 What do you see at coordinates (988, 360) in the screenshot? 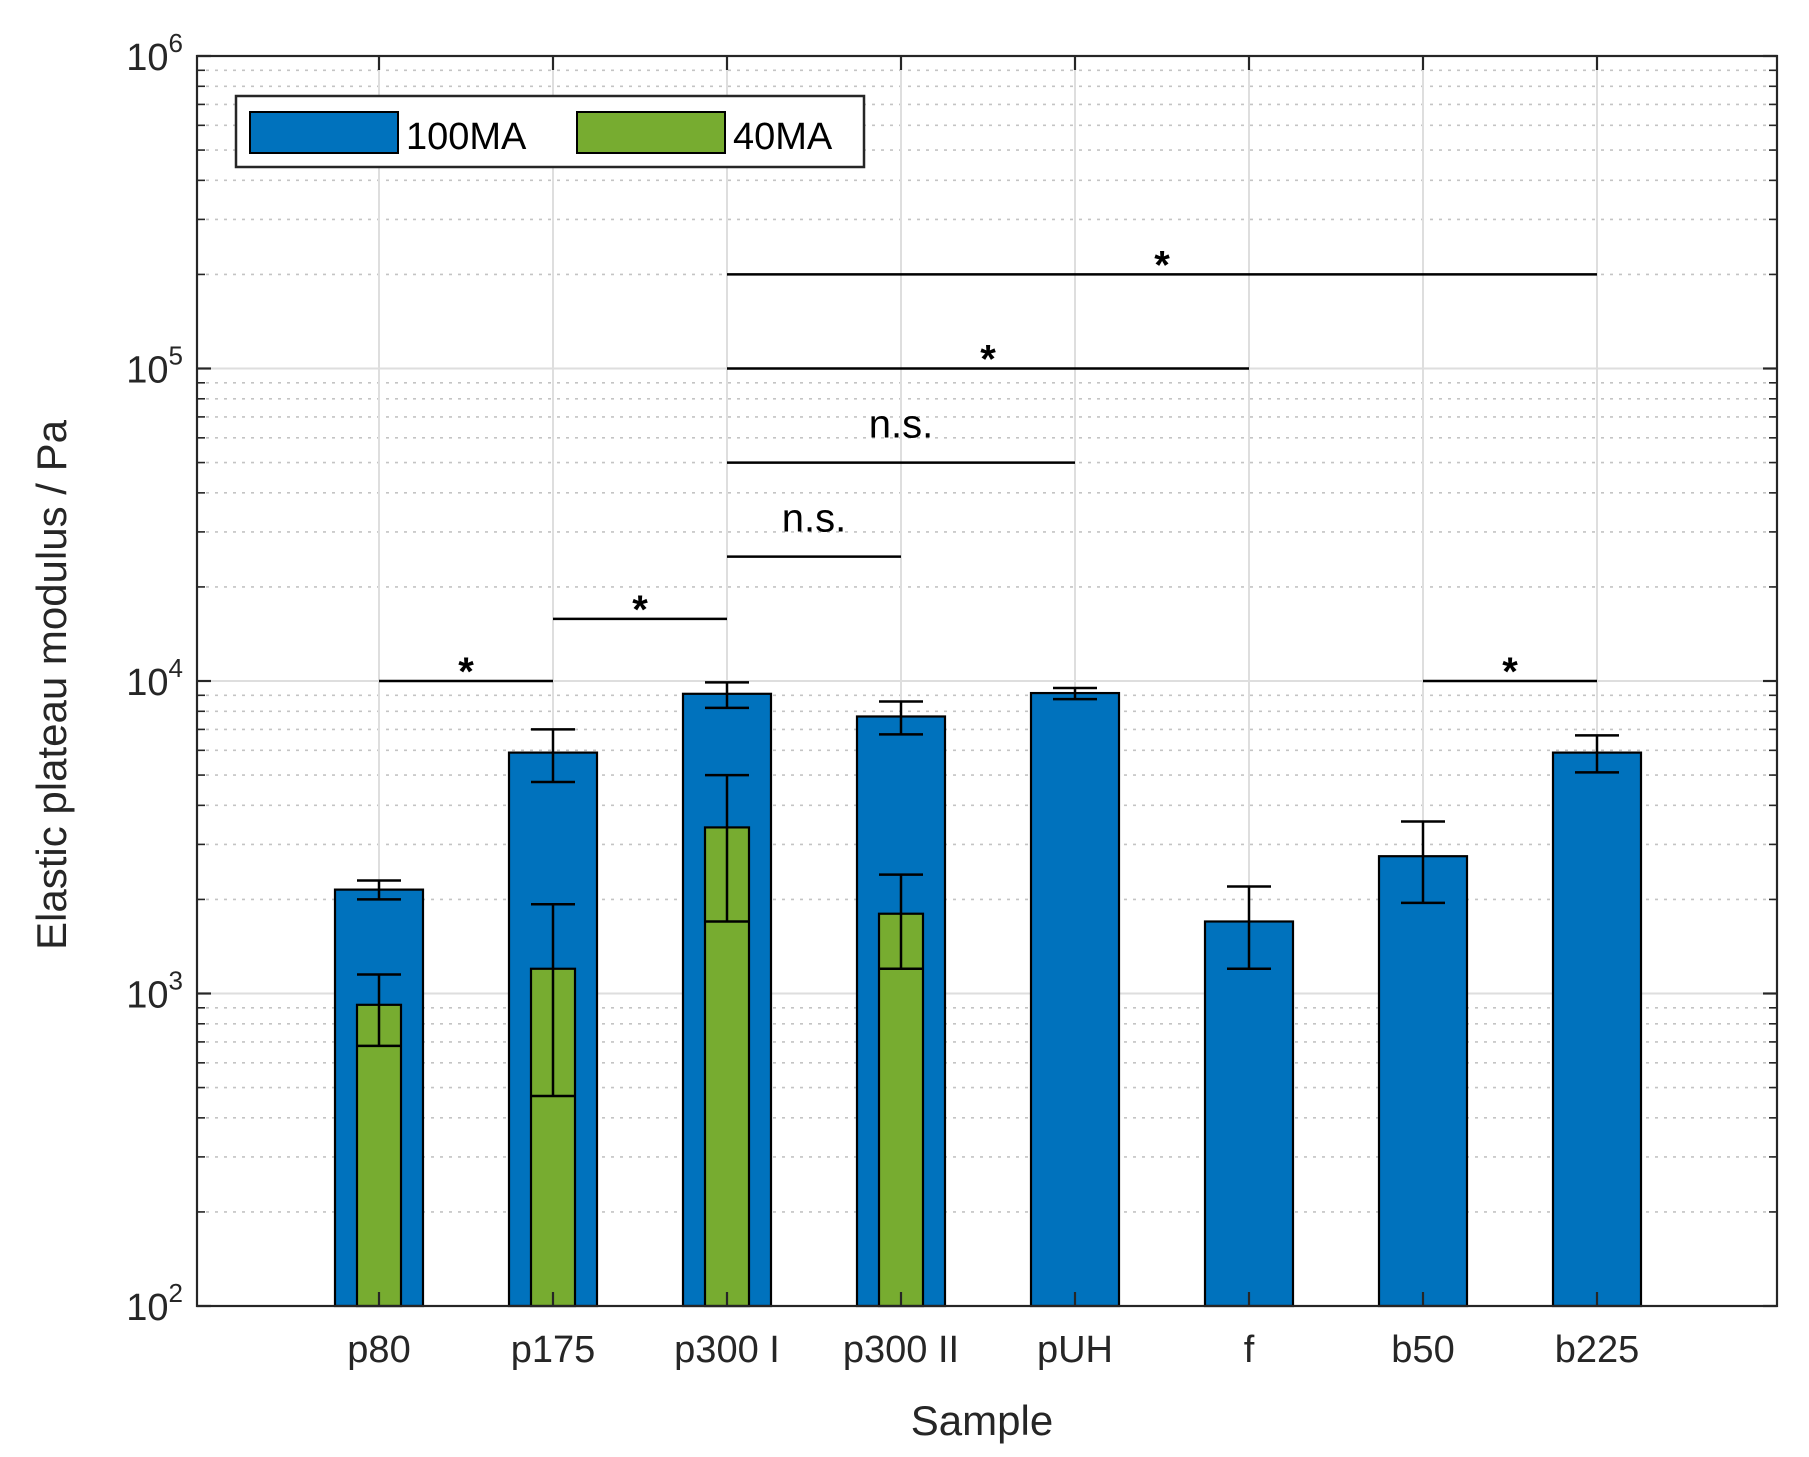
I see `significance-label-4: *` at bounding box center [988, 360].